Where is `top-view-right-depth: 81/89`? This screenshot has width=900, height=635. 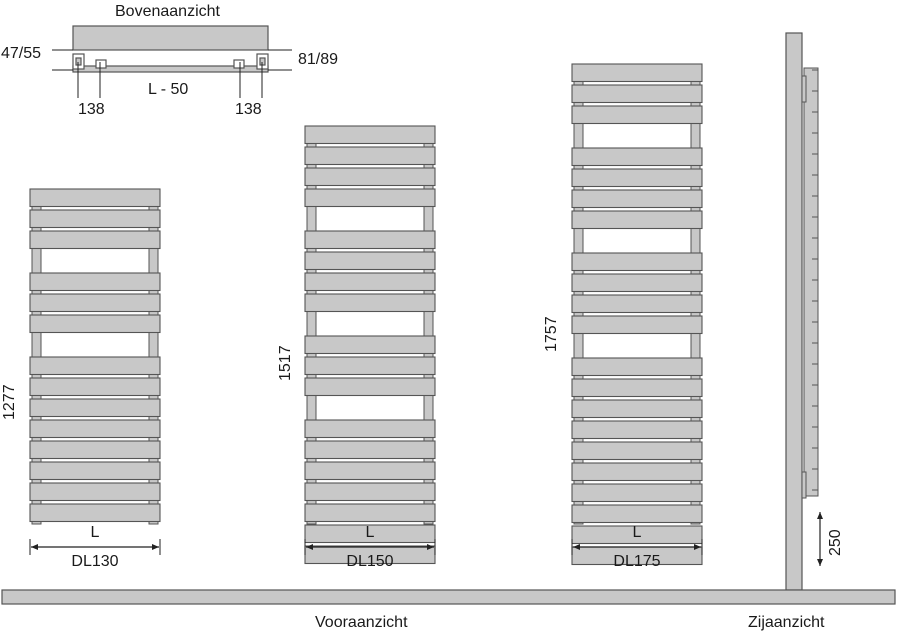 top-view-right-depth: 81/89 is located at coordinates (318, 59).